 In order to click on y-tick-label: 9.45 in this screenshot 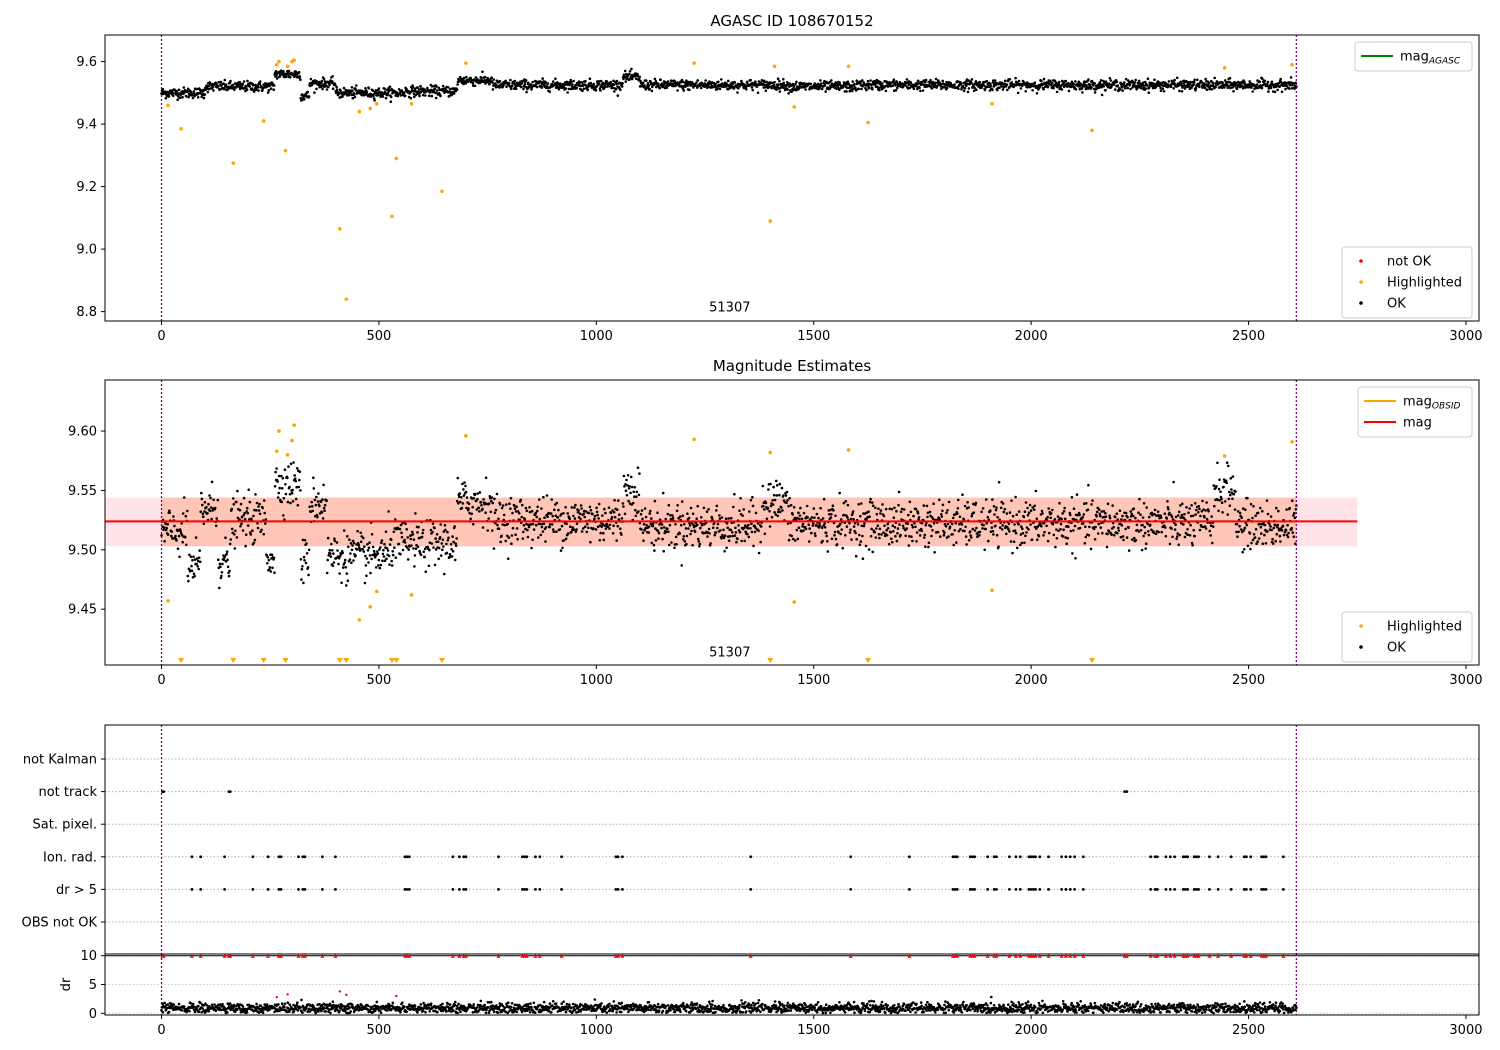, I will do `click(82, 610)`.